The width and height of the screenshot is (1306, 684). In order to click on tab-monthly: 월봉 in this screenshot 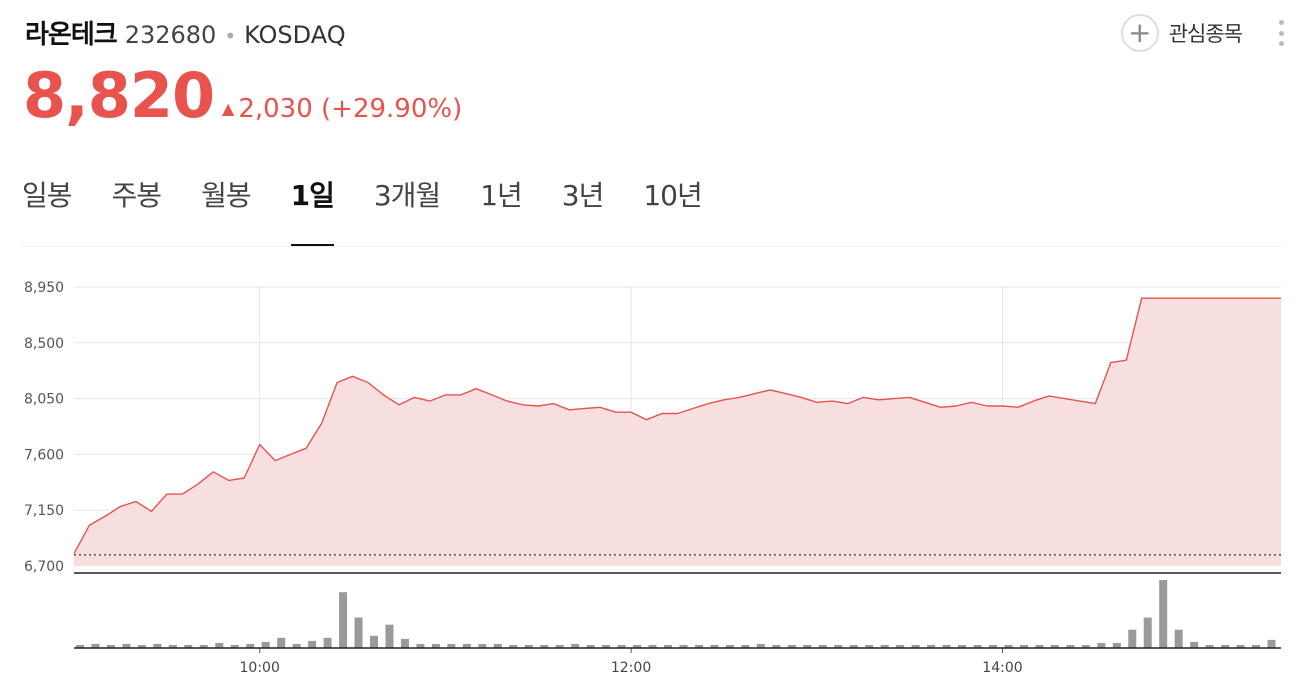, I will do `click(226, 195)`.